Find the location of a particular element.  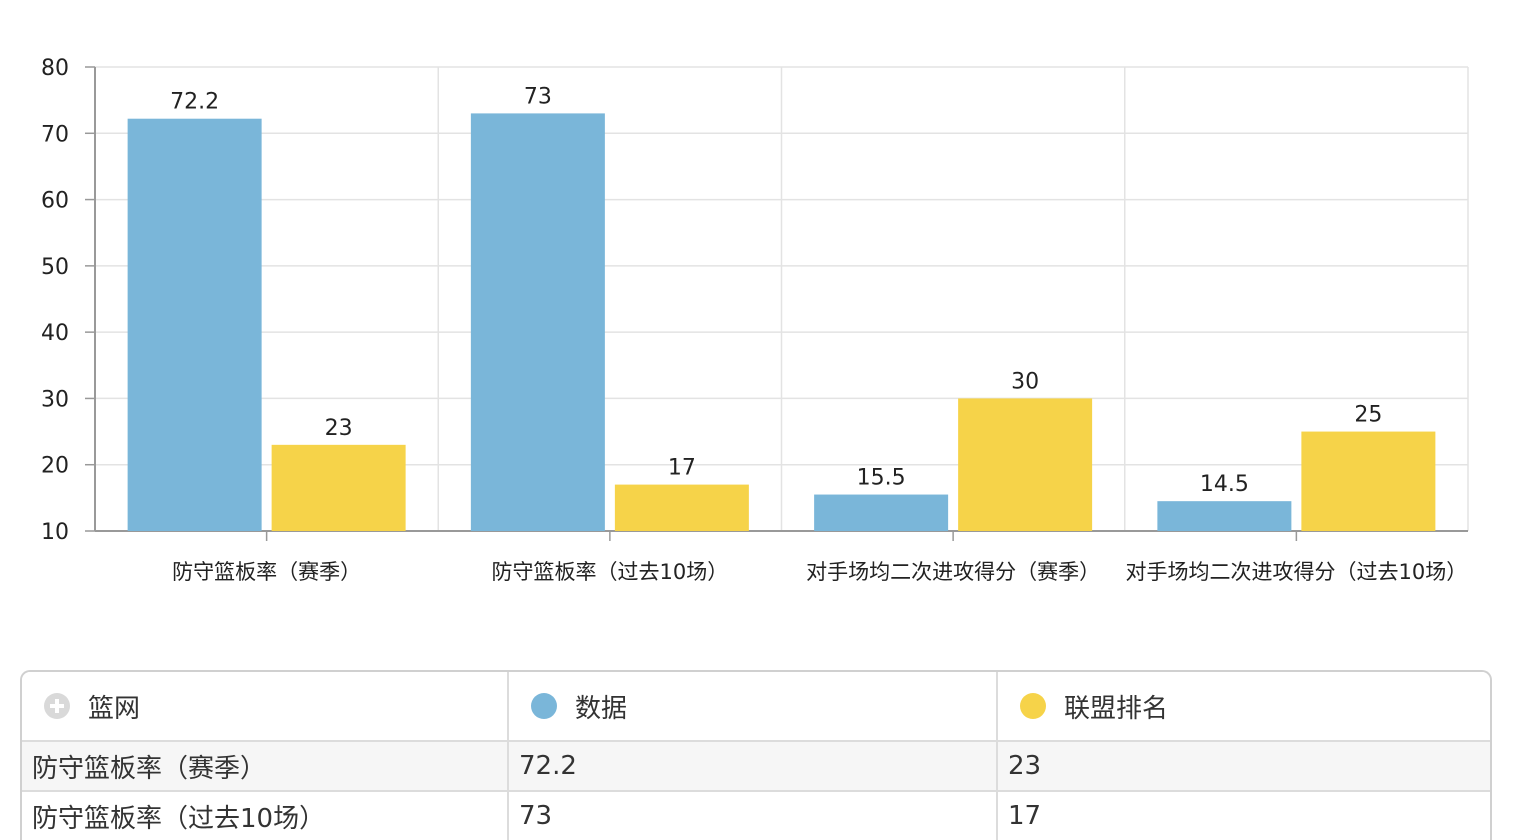

data-label: 73 is located at coordinates (538, 96).